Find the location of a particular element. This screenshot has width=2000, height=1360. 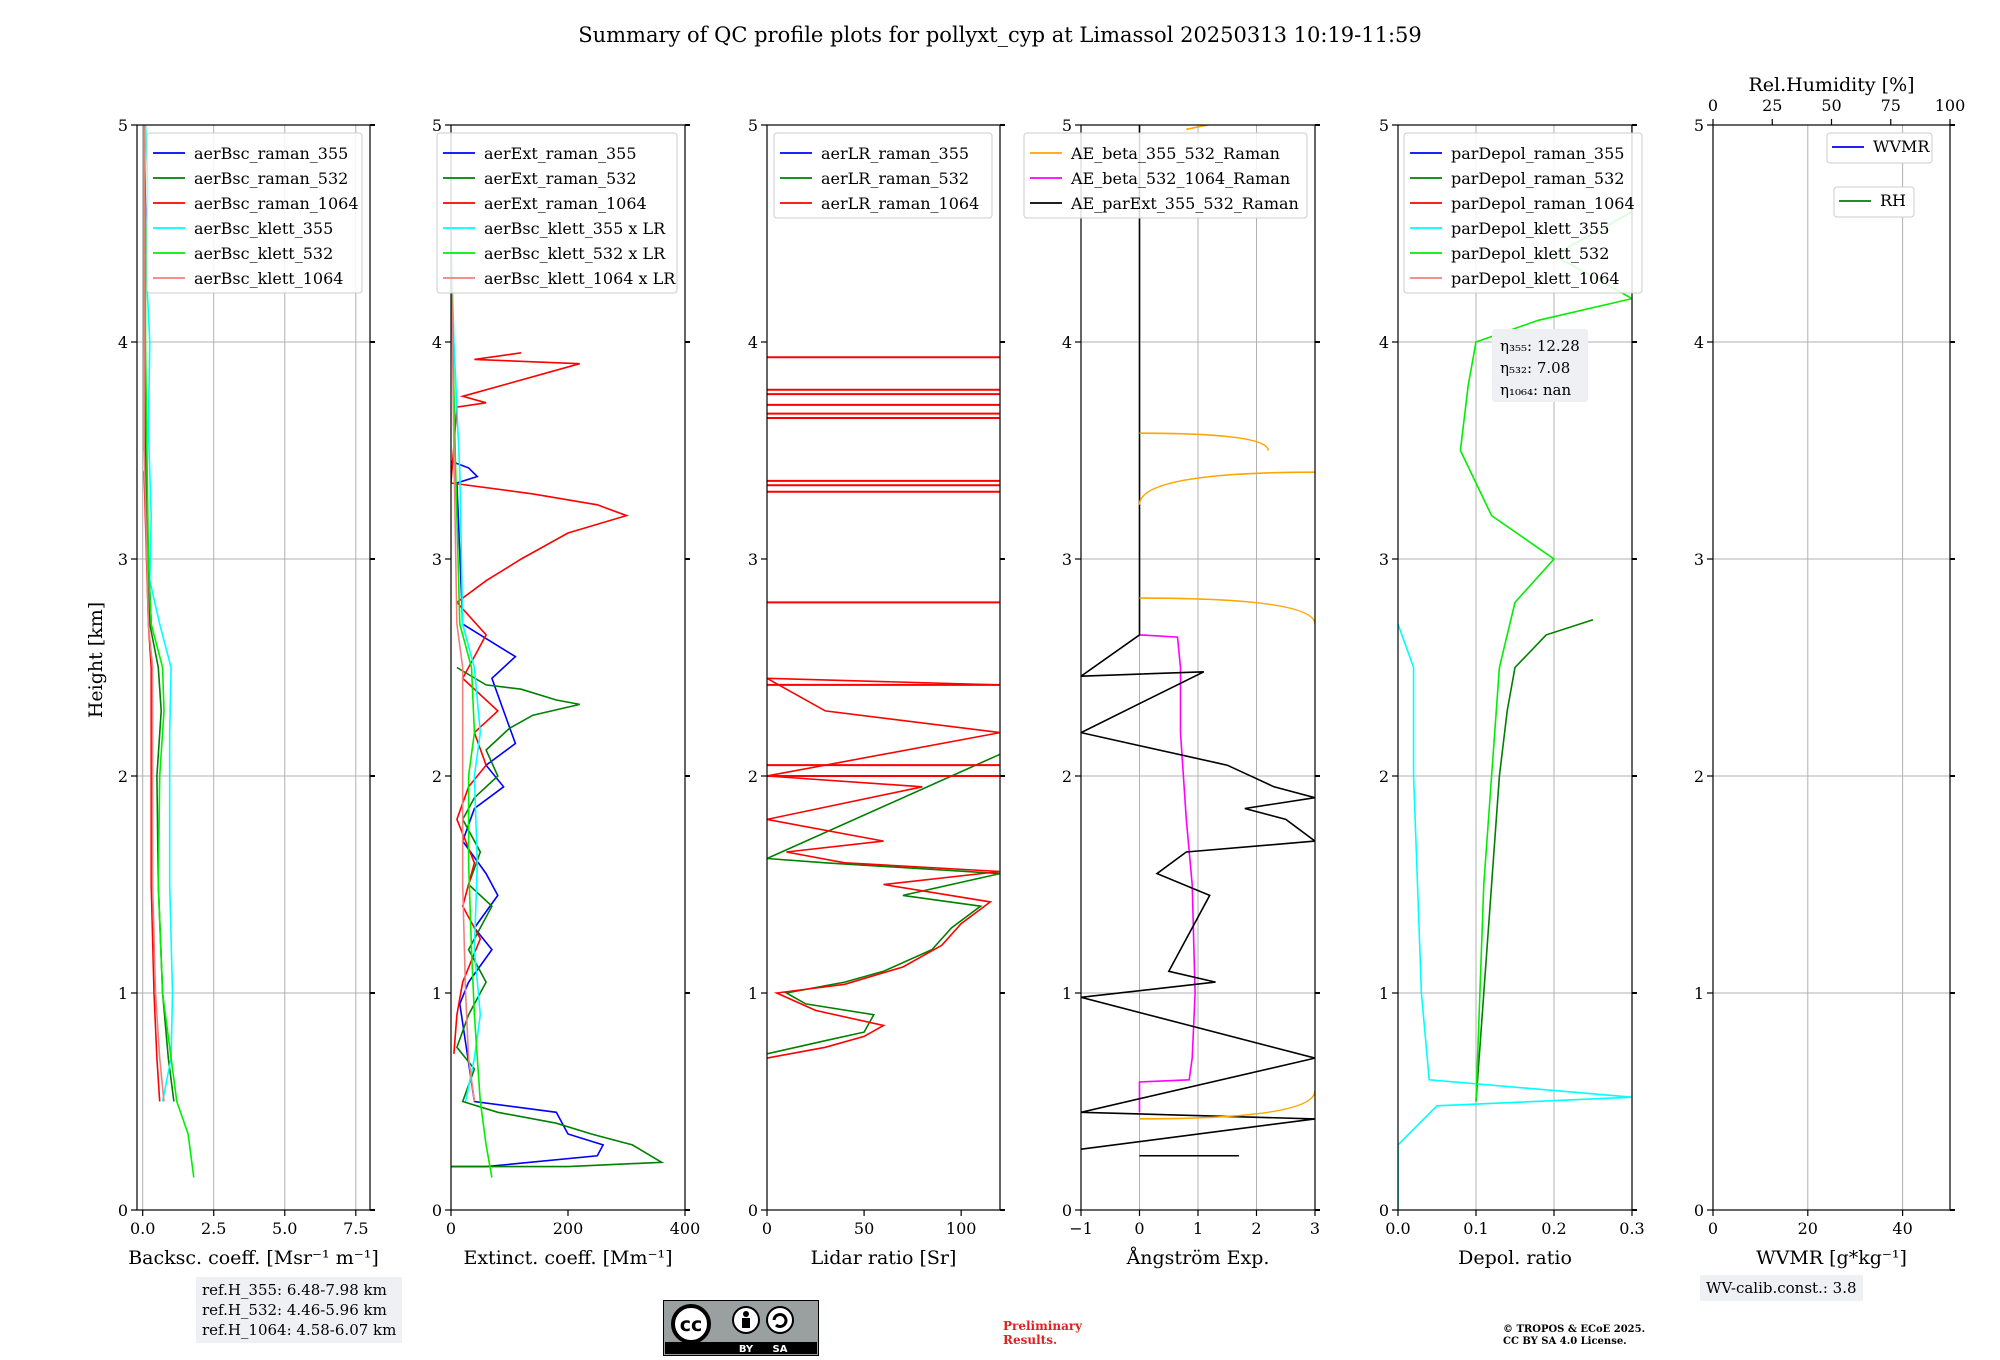

x-axis-label: WVMR [g*kg⁻¹] is located at coordinates (1831, 1258).